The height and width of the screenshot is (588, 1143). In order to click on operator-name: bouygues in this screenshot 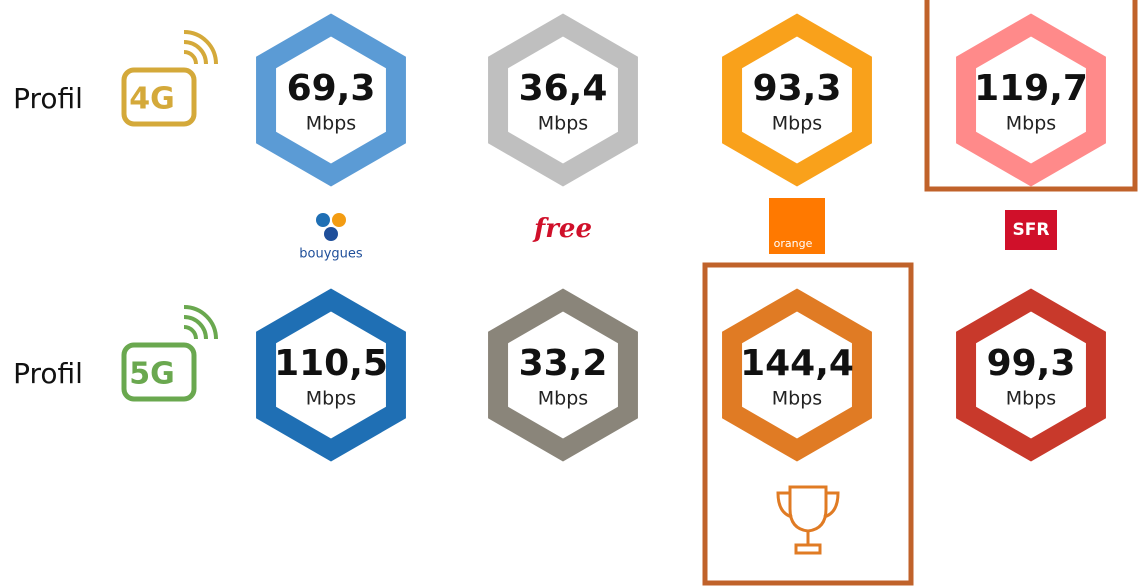, I will do `click(331, 254)`.